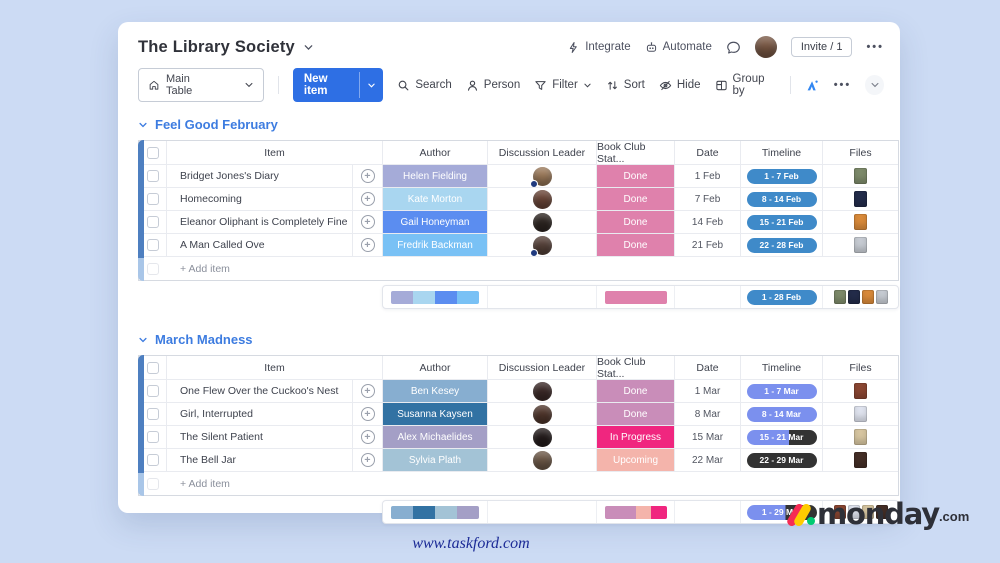 This screenshot has height=563, width=1000. Describe the element at coordinates (821, 47) in the screenshot. I see `invite-button: Invite / 1` at that location.